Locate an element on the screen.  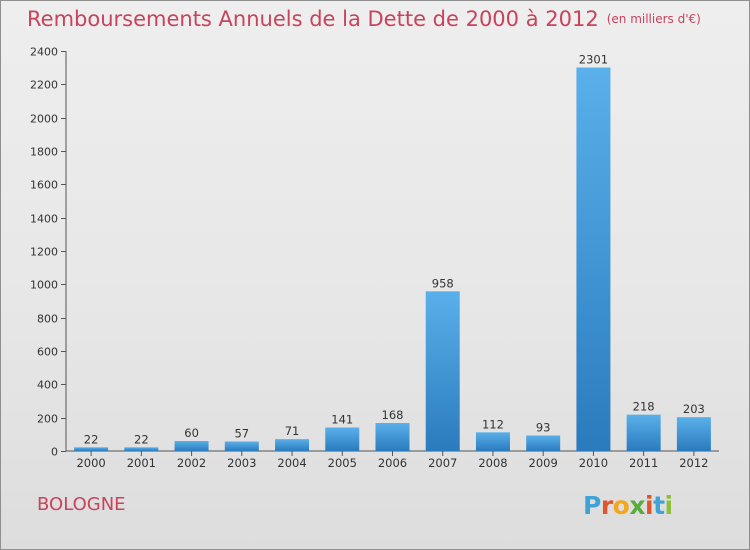
x-tick-label: 2008 is located at coordinates (492, 463).